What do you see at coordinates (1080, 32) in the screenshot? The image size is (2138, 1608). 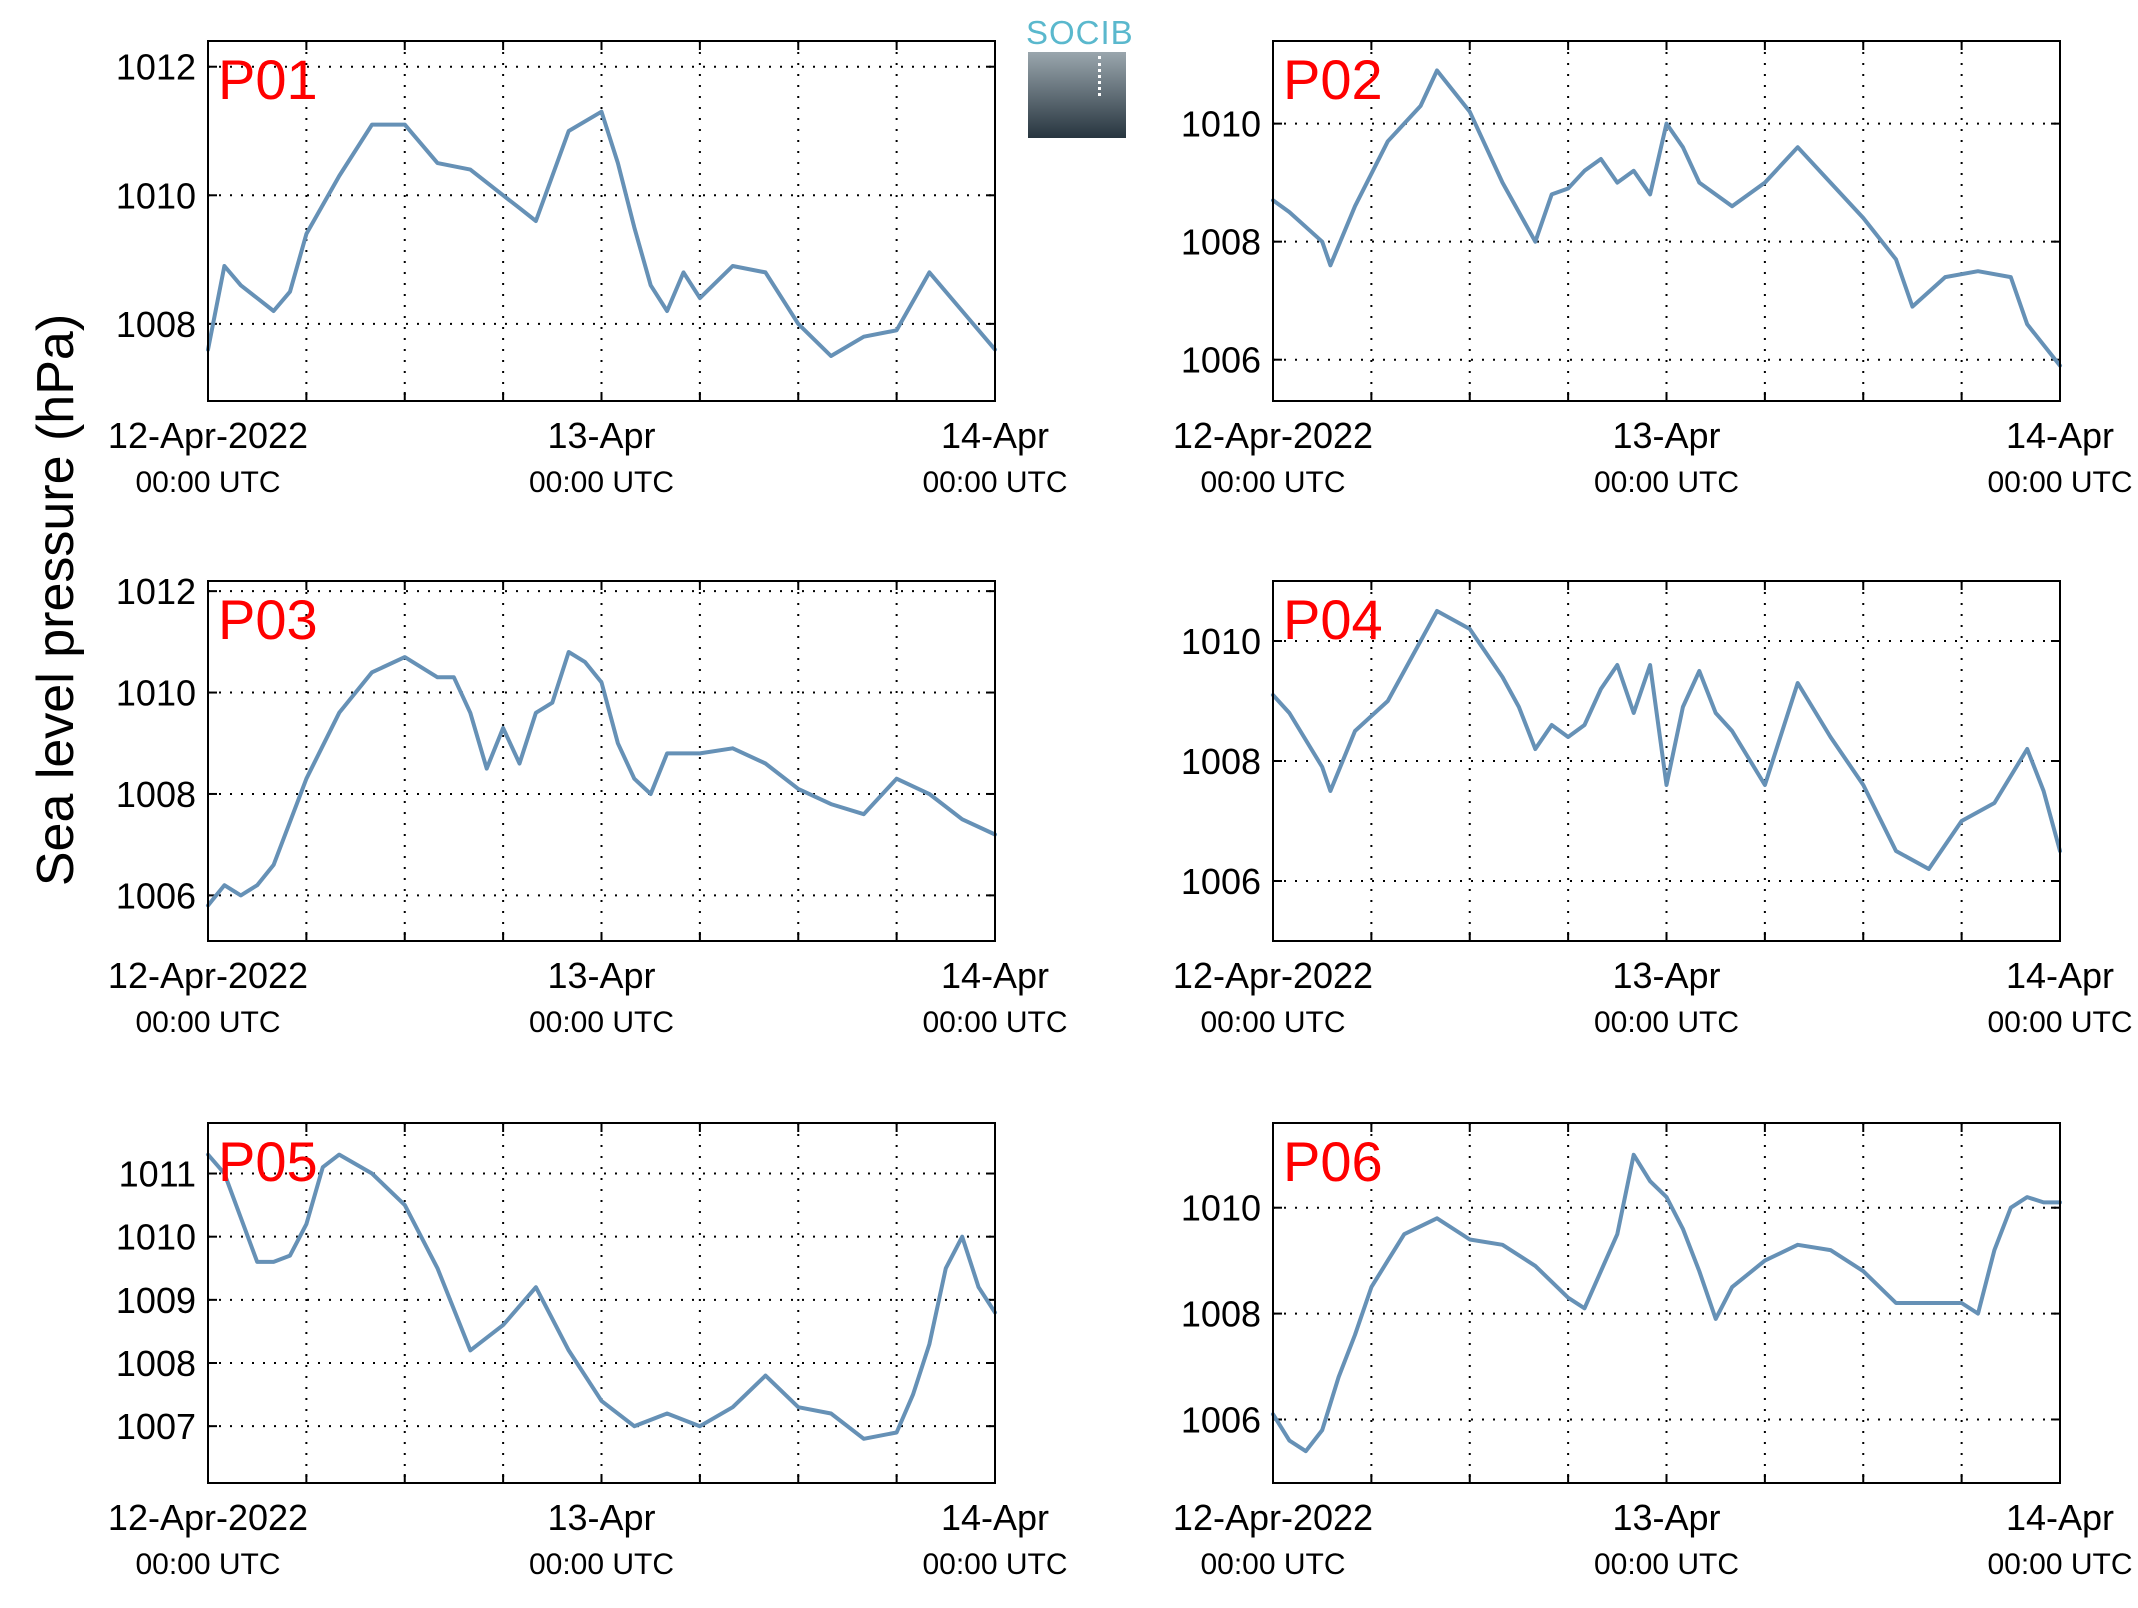 I see `logo-text: SOCIB` at bounding box center [1080, 32].